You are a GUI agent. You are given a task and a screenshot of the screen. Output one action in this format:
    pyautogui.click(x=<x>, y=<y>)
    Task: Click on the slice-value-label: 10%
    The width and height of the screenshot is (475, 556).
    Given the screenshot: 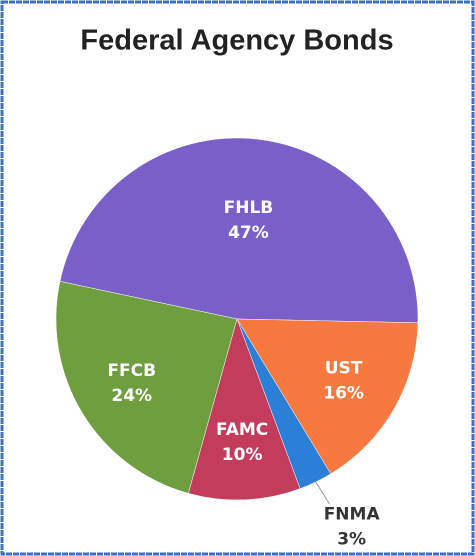 What is the action you would take?
    pyautogui.click(x=242, y=455)
    